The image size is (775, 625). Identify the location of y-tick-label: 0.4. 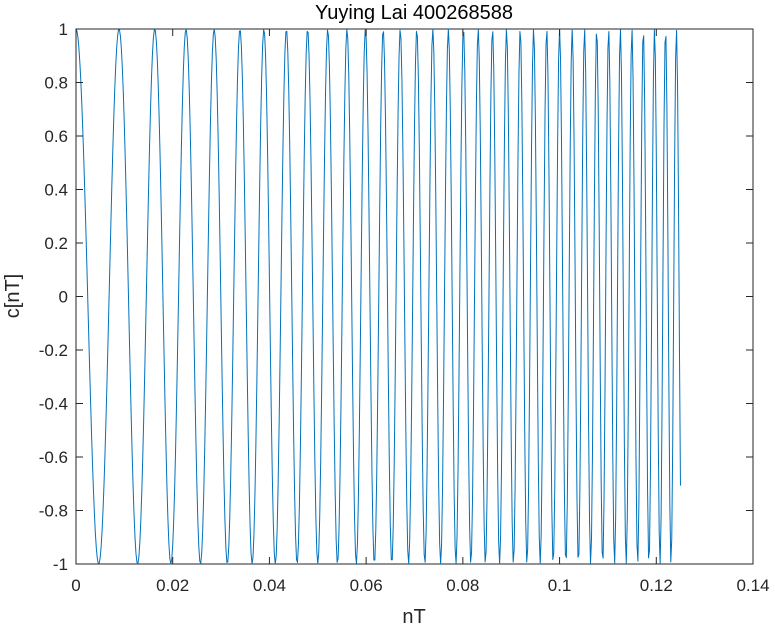
(56, 190).